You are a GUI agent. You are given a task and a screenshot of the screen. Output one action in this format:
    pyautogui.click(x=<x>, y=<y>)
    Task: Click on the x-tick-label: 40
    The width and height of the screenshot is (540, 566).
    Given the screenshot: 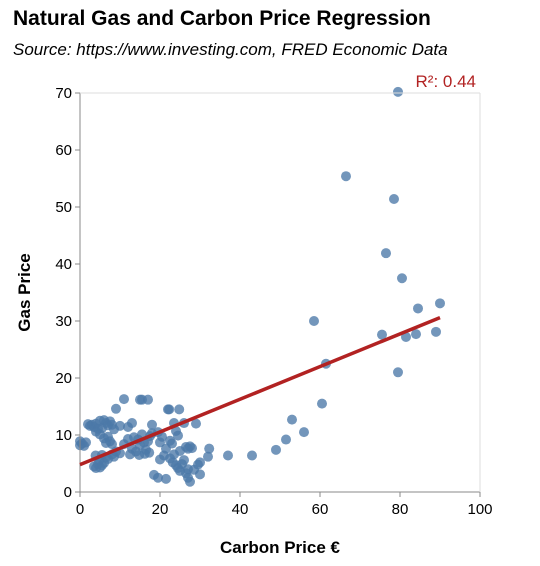 What is the action you would take?
    pyautogui.click(x=240, y=509)
    